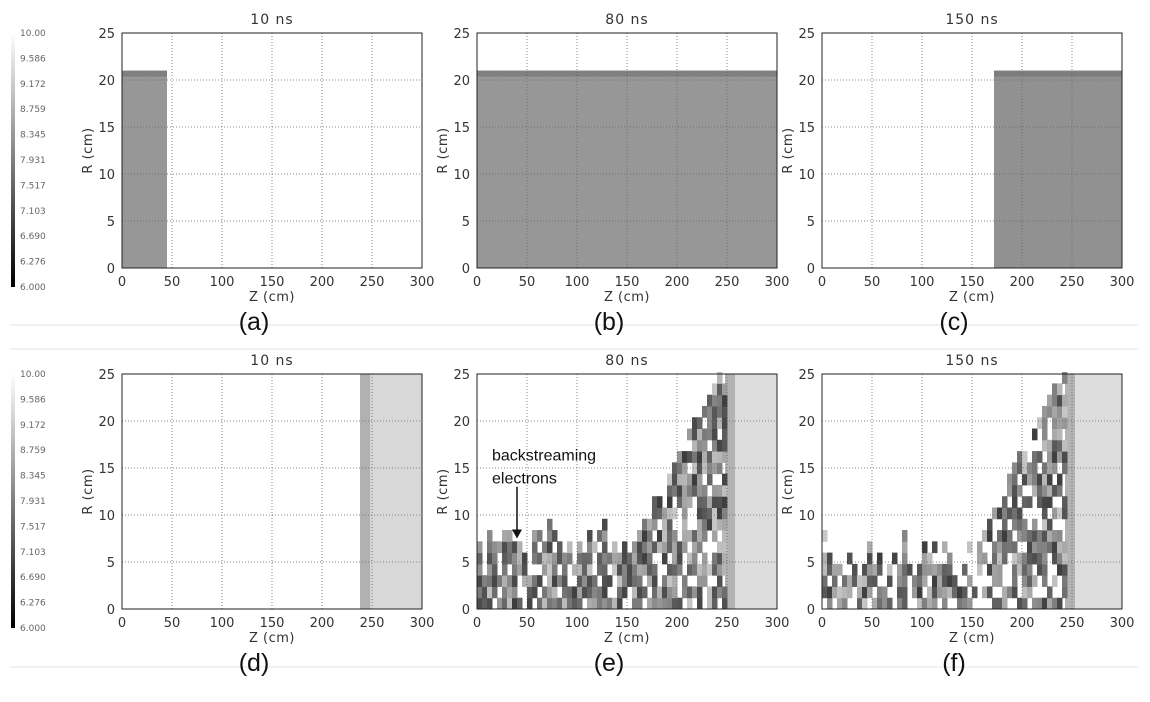 The width and height of the screenshot is (1150, 702). What do you see at coordinates (322, 623) in the screenshot?
I see `x-tick-label: 200` at bounding box center [322, 623].